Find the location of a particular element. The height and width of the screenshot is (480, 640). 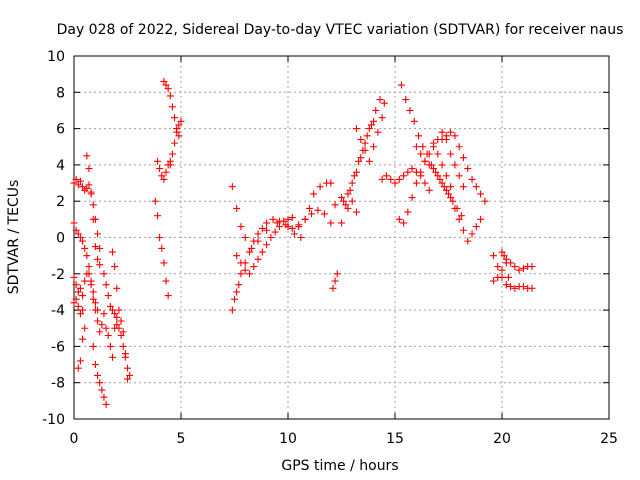

x-tick-label-20: 20 is located at coordinates (502, 439).